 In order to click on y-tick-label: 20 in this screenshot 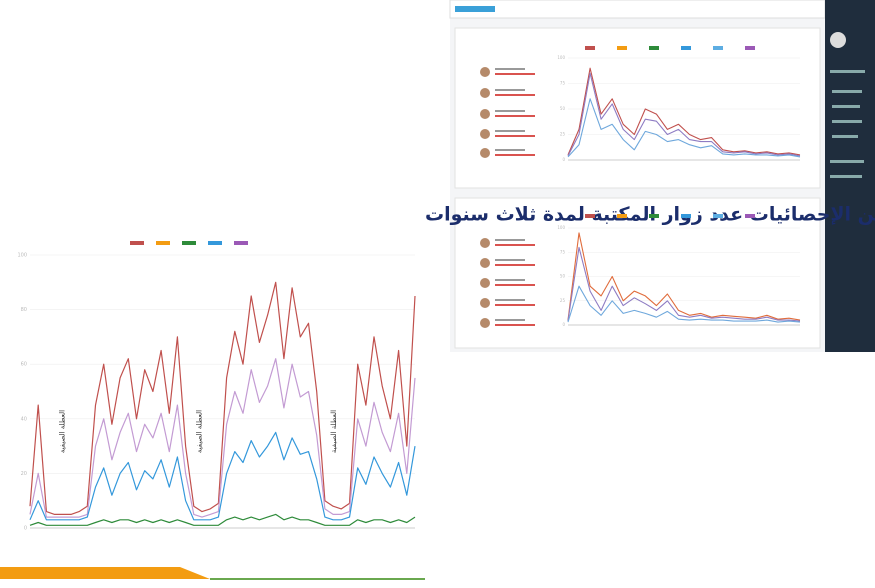, I will do `click(24, 474)`.